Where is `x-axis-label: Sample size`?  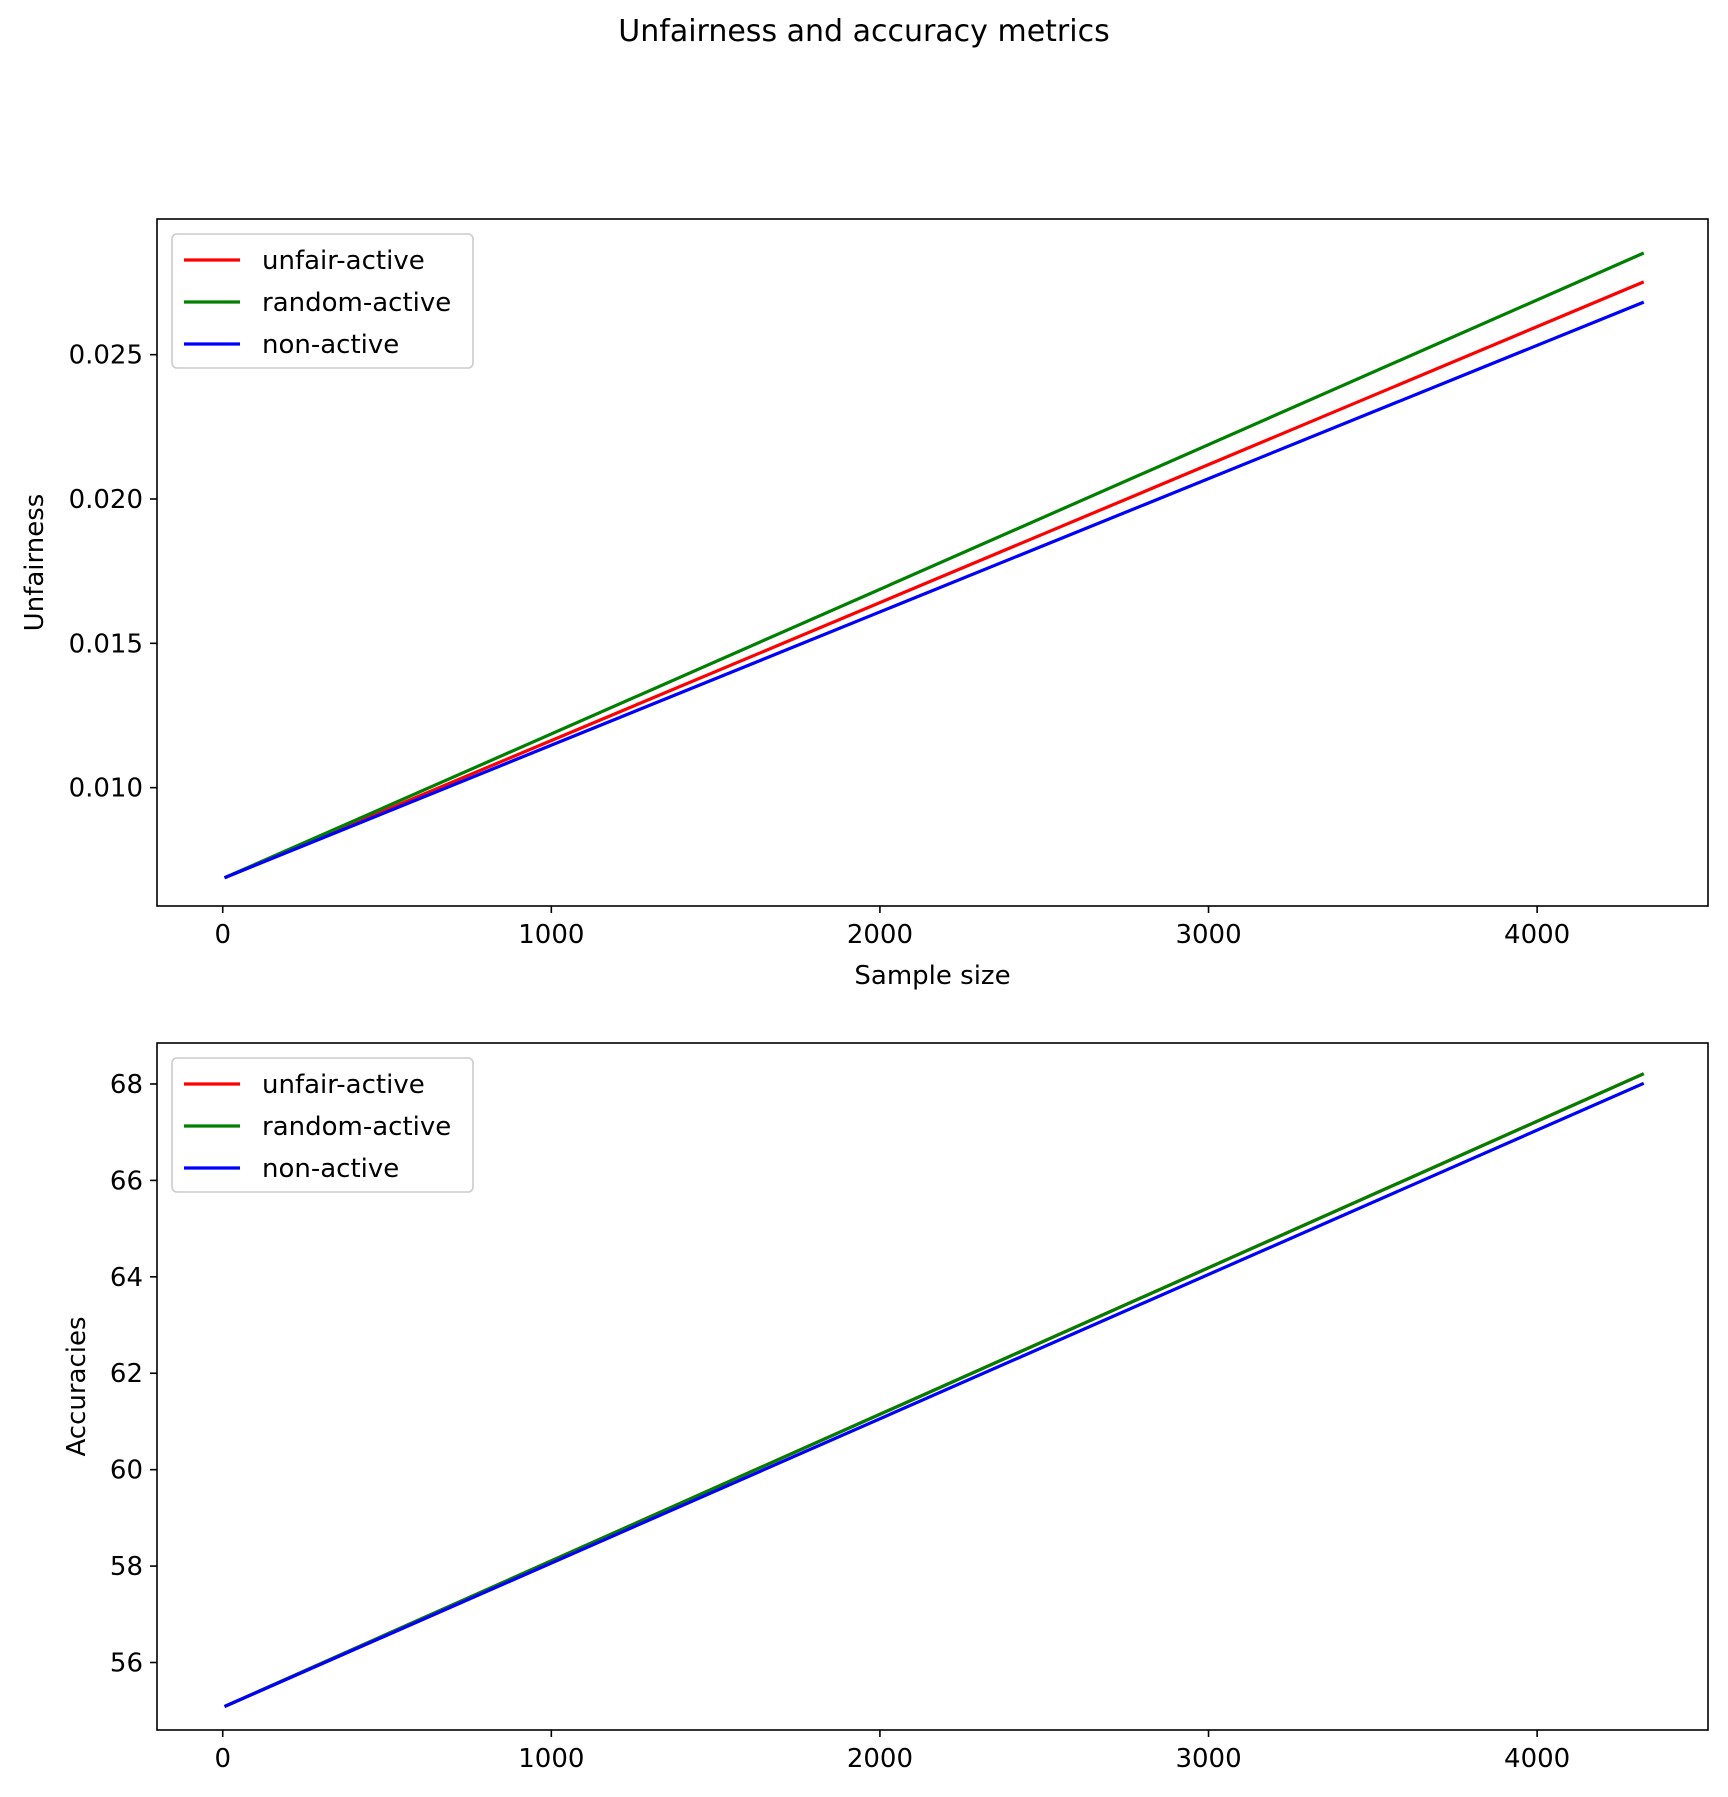
x-axis-label: Sample size is located at coordinates (932, 976).